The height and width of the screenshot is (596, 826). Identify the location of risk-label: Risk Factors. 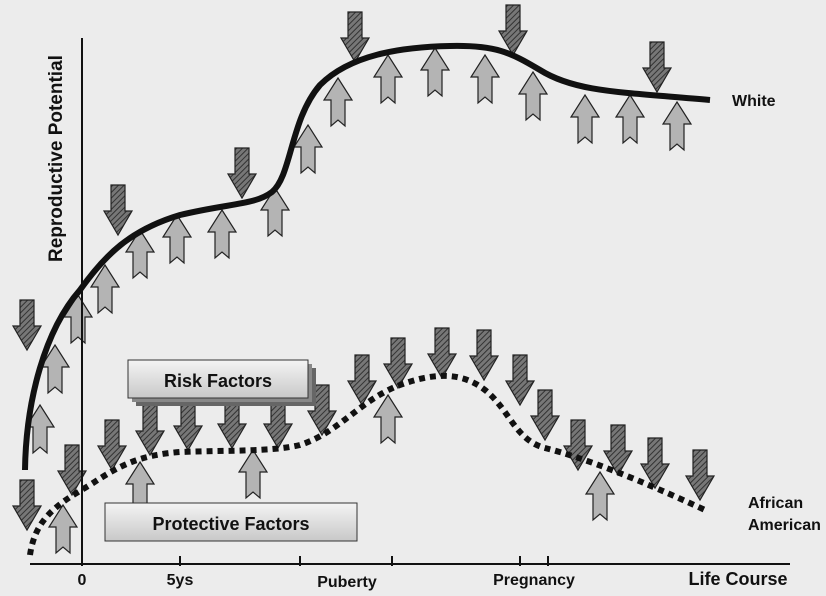
(218, 381).